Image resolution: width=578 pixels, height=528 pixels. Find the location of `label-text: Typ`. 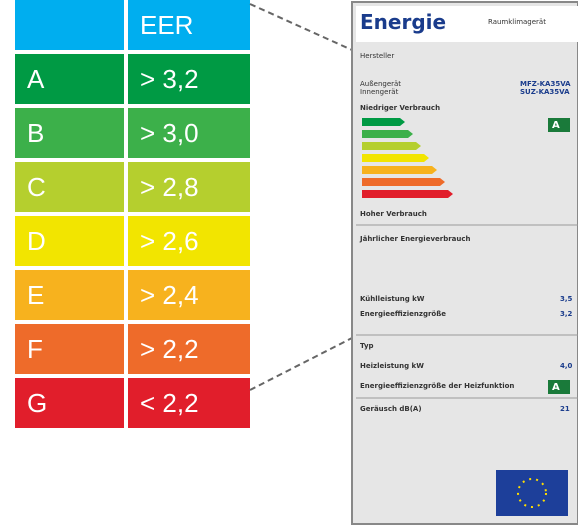

label-text: Typ is located at coordinates (367, 346).